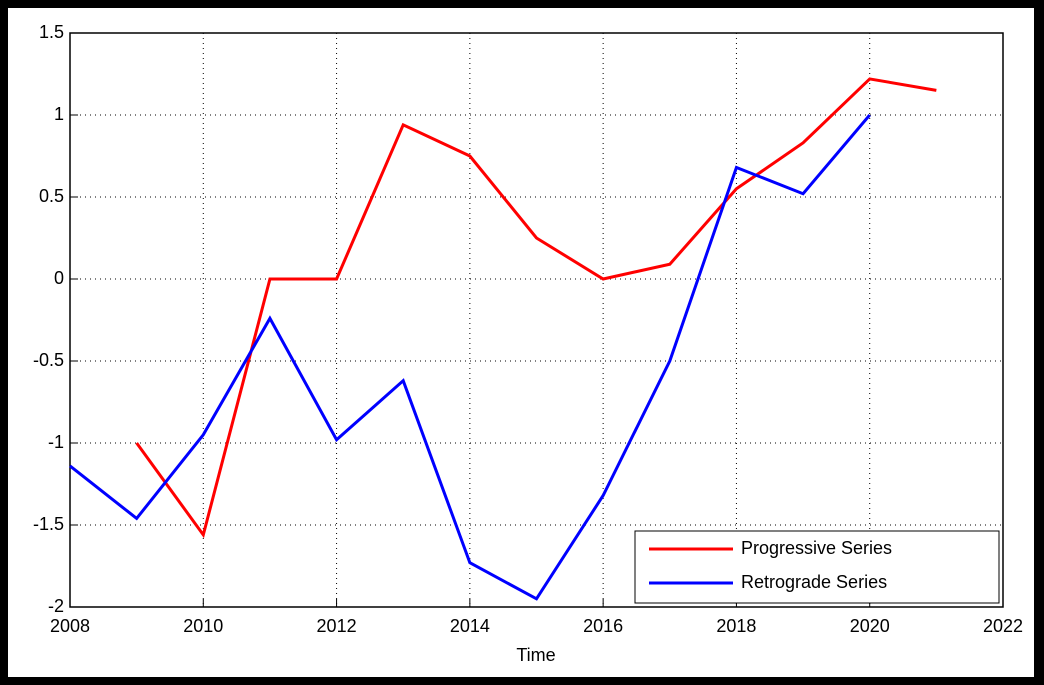  What do you see at coordinates (870, 626) in the screenshot?
I see `x-tick-label: 2020` at bounding box center [870, 626].